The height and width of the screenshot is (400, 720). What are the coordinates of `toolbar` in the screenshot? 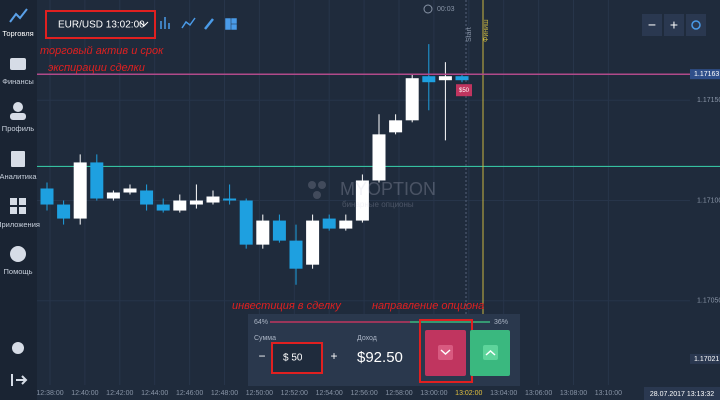 It's located at (198, 23).